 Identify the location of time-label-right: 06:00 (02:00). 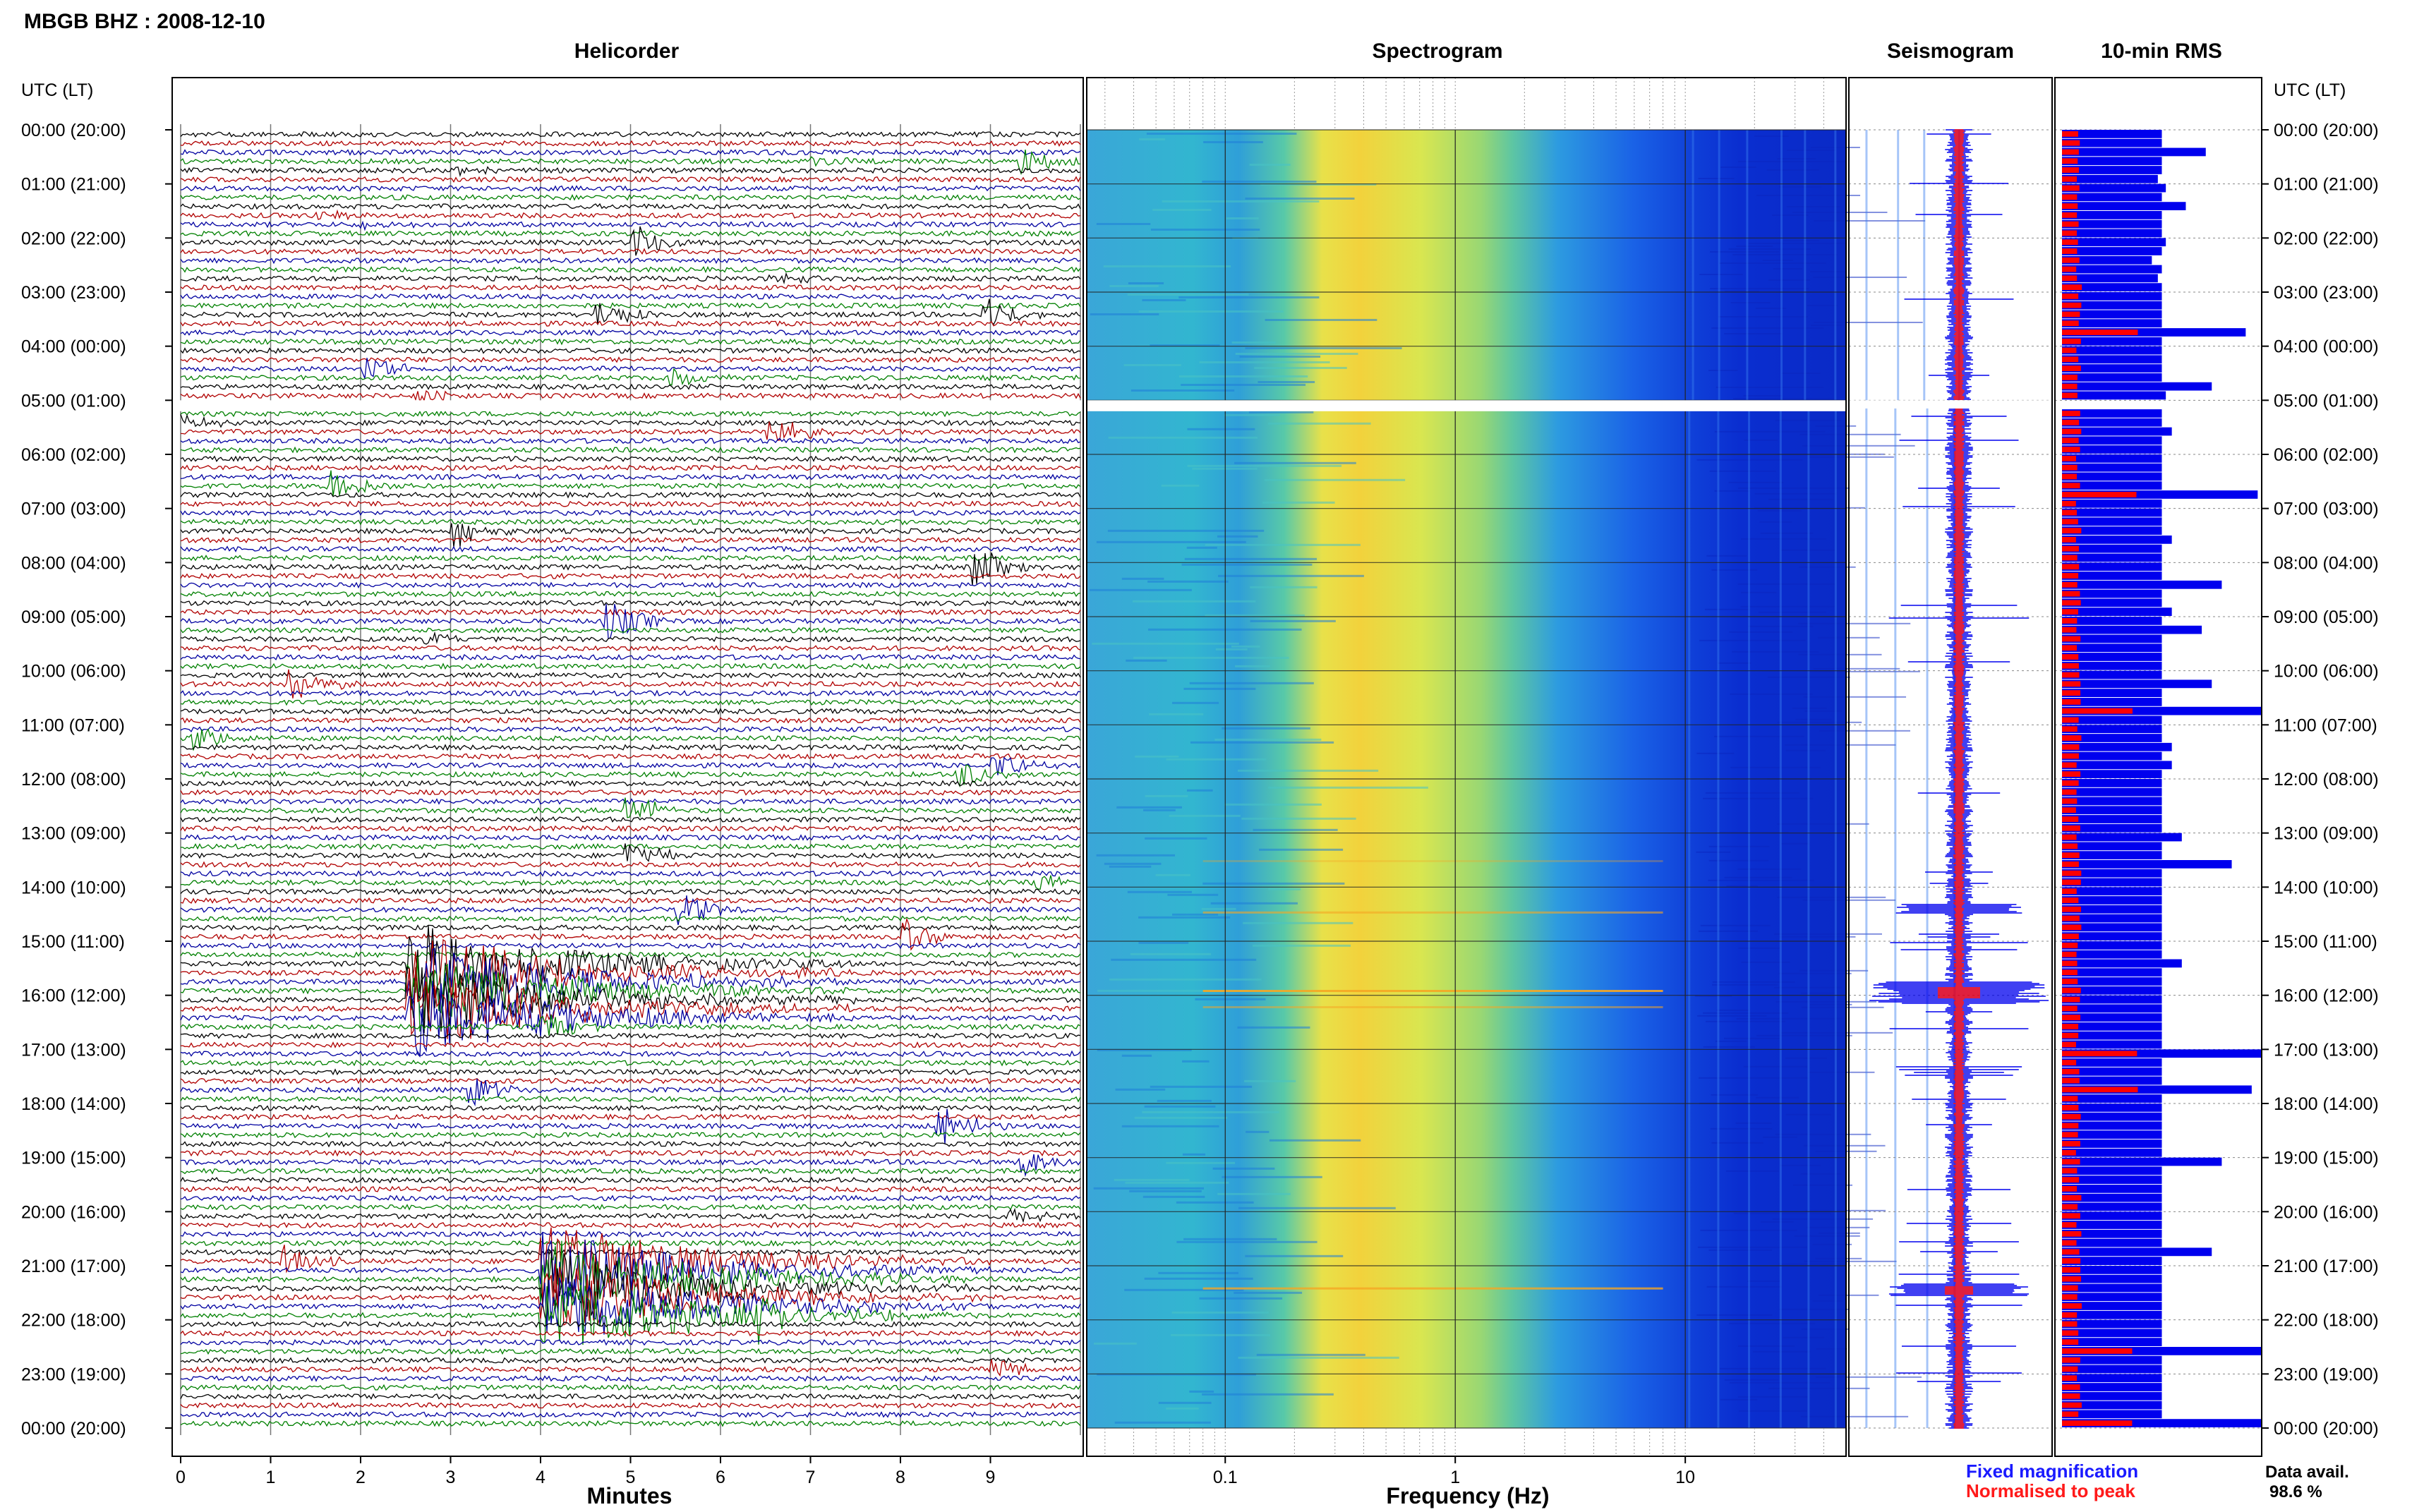
(2326, 455).